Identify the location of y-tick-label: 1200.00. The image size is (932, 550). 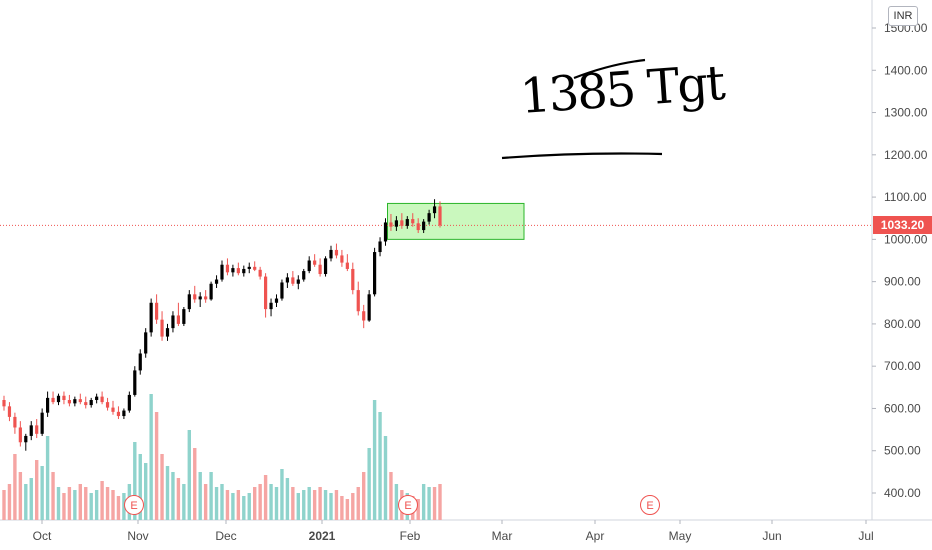
(906, 155).